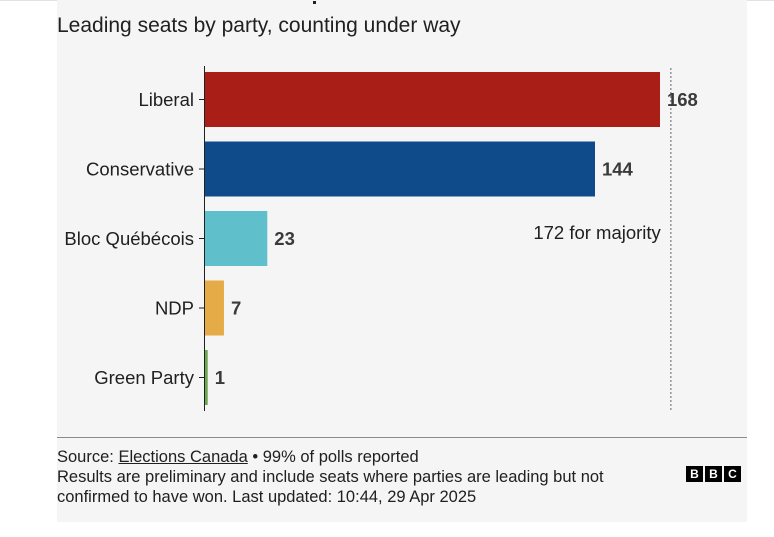 The image size is (774, 537). I want to click on category-label: Liberal, so click(166, 99).